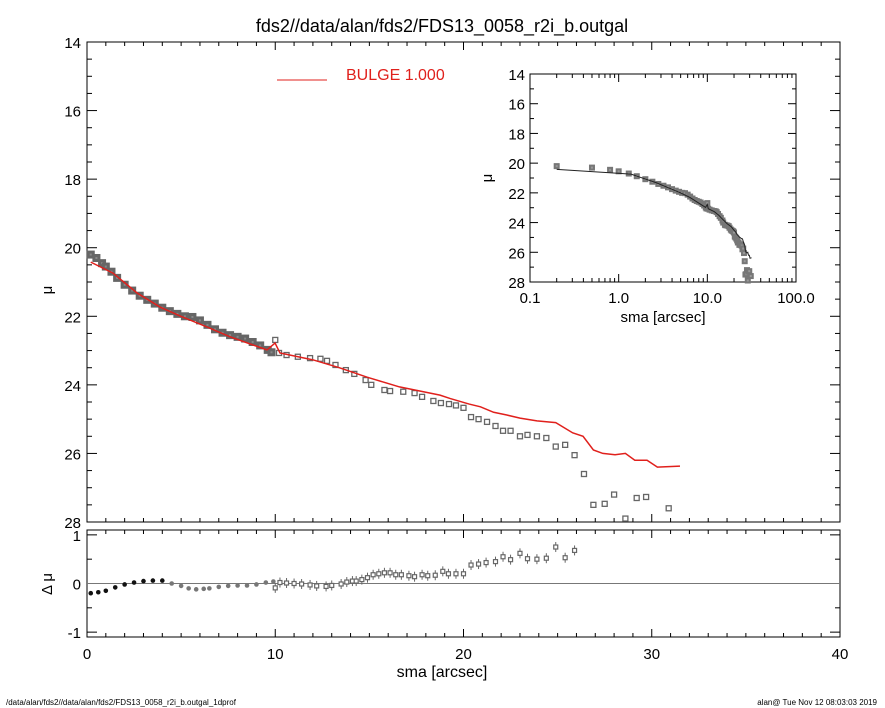  Describe the element at coordinates (516, 224) in the screenshot. I see `inset-y-tick-label: 24` at that location.